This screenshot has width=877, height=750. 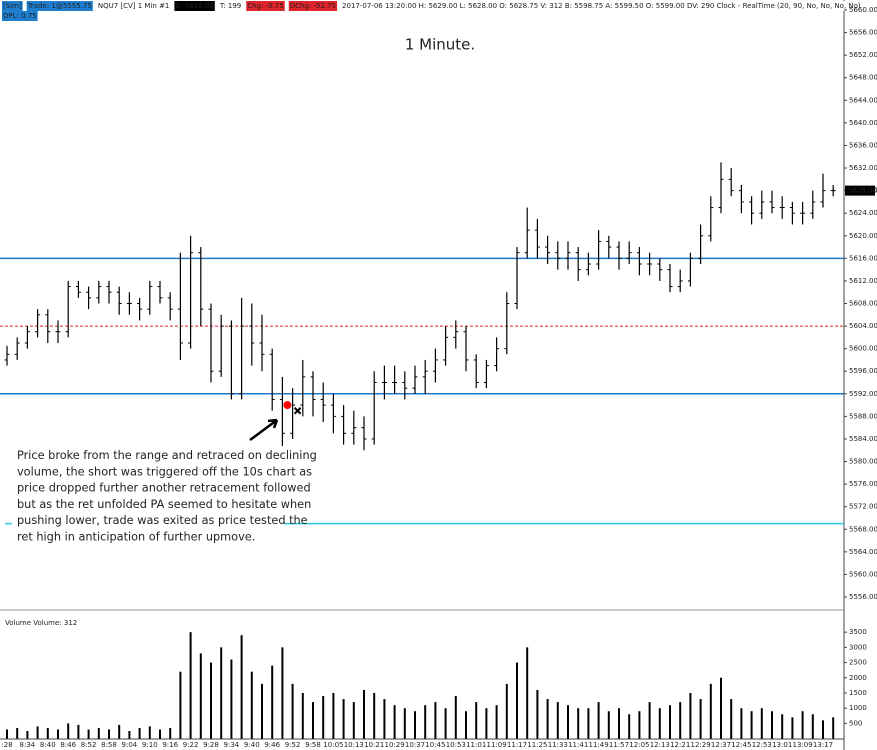 I want to click on x-tick-label: 13:17, so click(x=823, y=745).